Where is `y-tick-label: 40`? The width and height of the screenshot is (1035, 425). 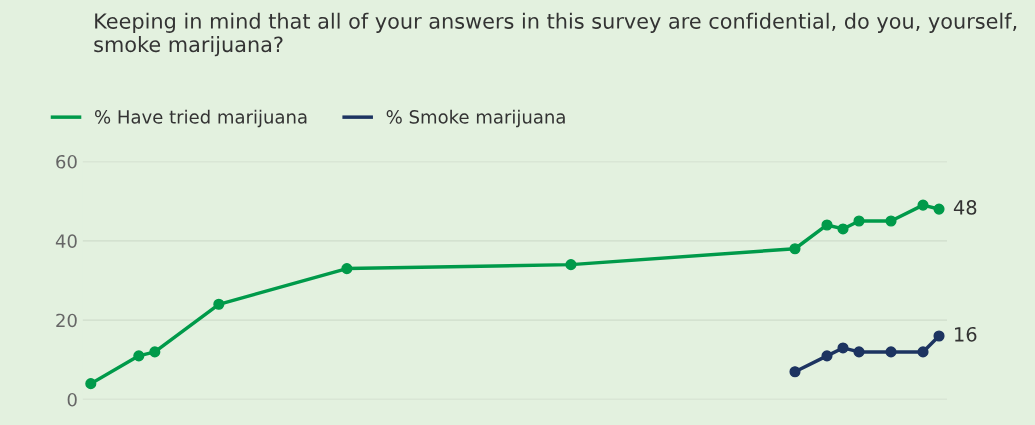
y-tick-label: 40 is located at coordinates (66, 241).